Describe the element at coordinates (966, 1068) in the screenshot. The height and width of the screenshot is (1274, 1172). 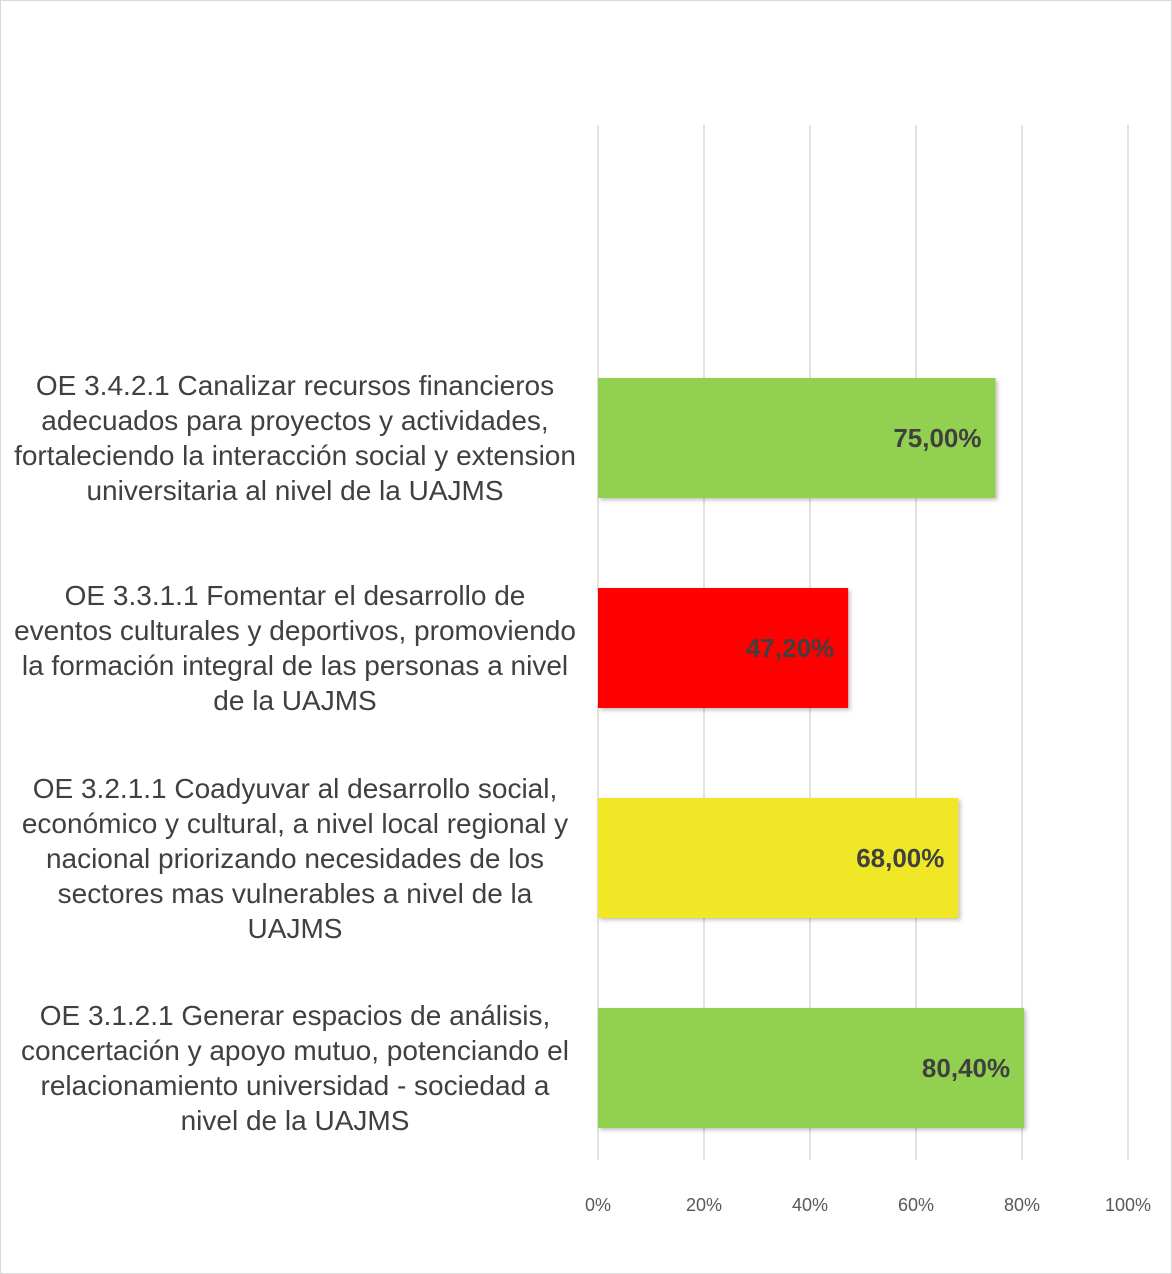
I see `value-label: 80,40%` at that location.